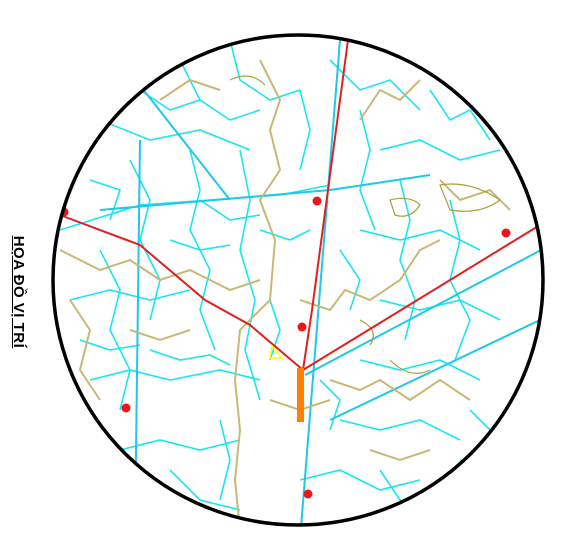 The height and width of the screenshot is (540, 573). What do you see at coordinates (300, 395) in the screenshot?
I see `site-marker` at bounding box center [300, 395].